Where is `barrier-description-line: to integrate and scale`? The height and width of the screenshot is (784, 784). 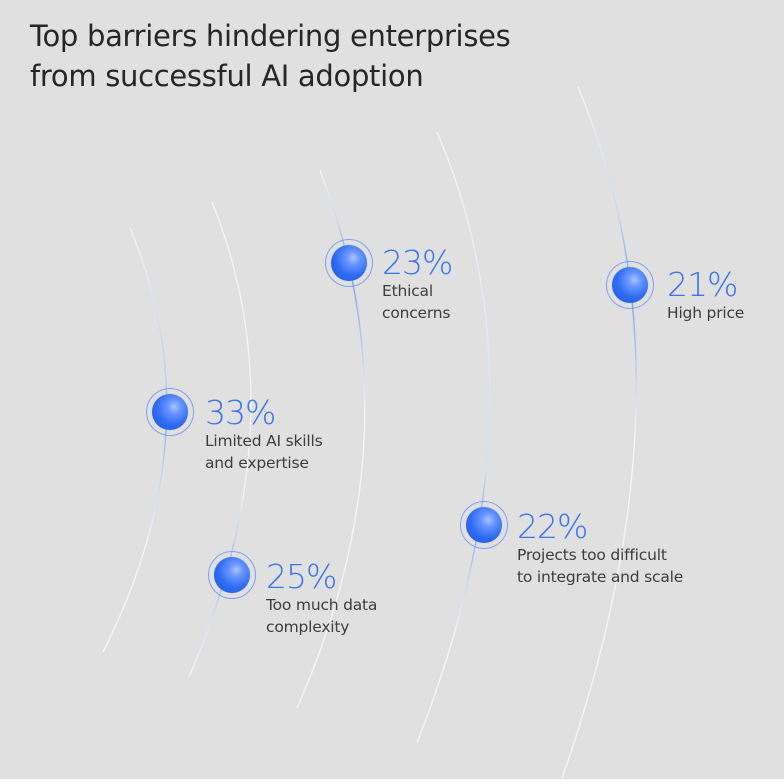
barrier-description-line: to integrate and scale is located at coordinates (600, 577).